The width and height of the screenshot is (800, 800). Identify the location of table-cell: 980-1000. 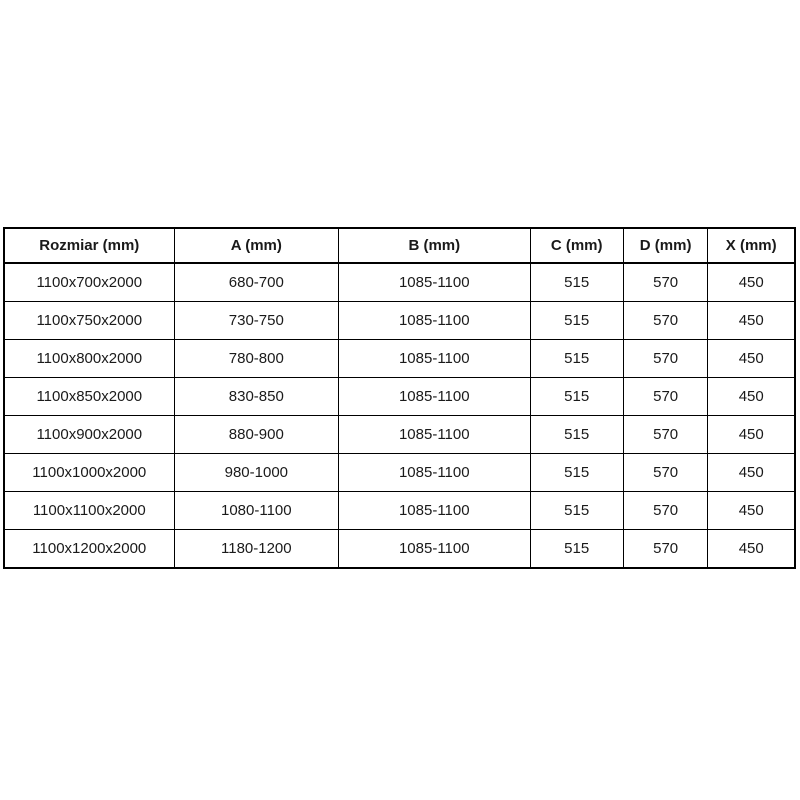
(256, 472).